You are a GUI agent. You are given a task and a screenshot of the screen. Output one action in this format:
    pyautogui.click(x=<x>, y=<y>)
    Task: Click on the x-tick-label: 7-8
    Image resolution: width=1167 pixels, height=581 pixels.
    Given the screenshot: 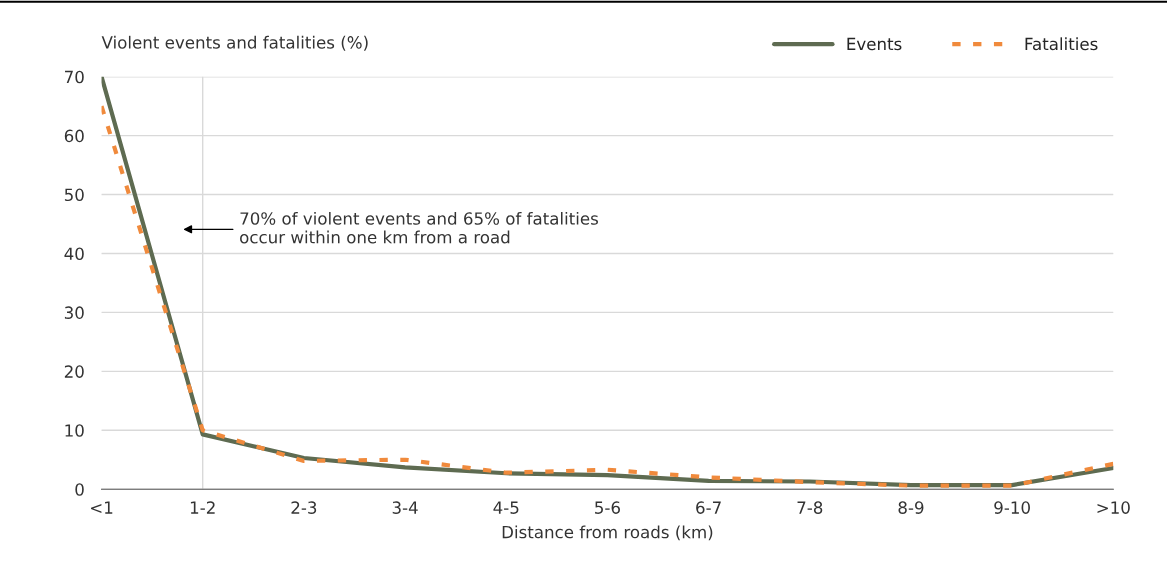 What is the action you would take?
    pyautogui.click(x=810, y=507)
    